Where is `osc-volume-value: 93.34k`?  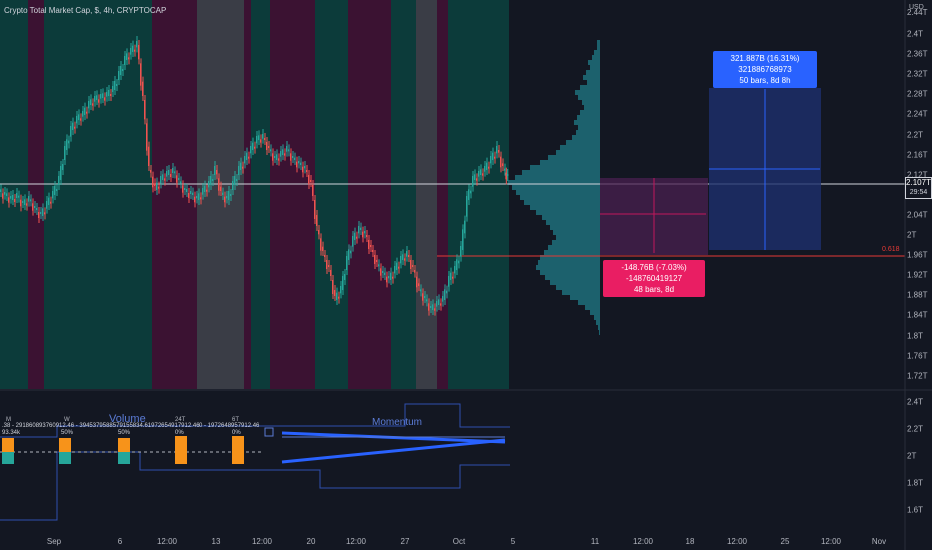 osc-volume-value: 93.34k is located at coordinates (11, 433).